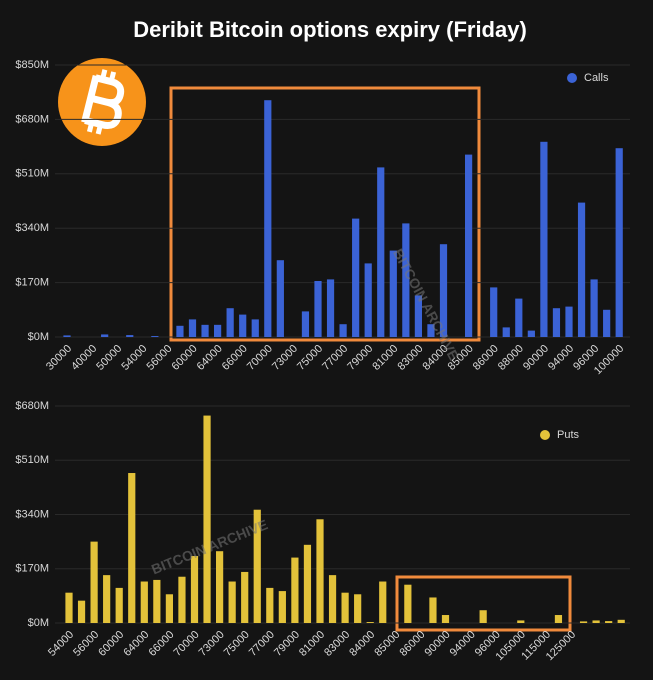  Describe the element at coordinates (387, 644) in the screenshot. I see `x-tick-label: 85000` at that location.